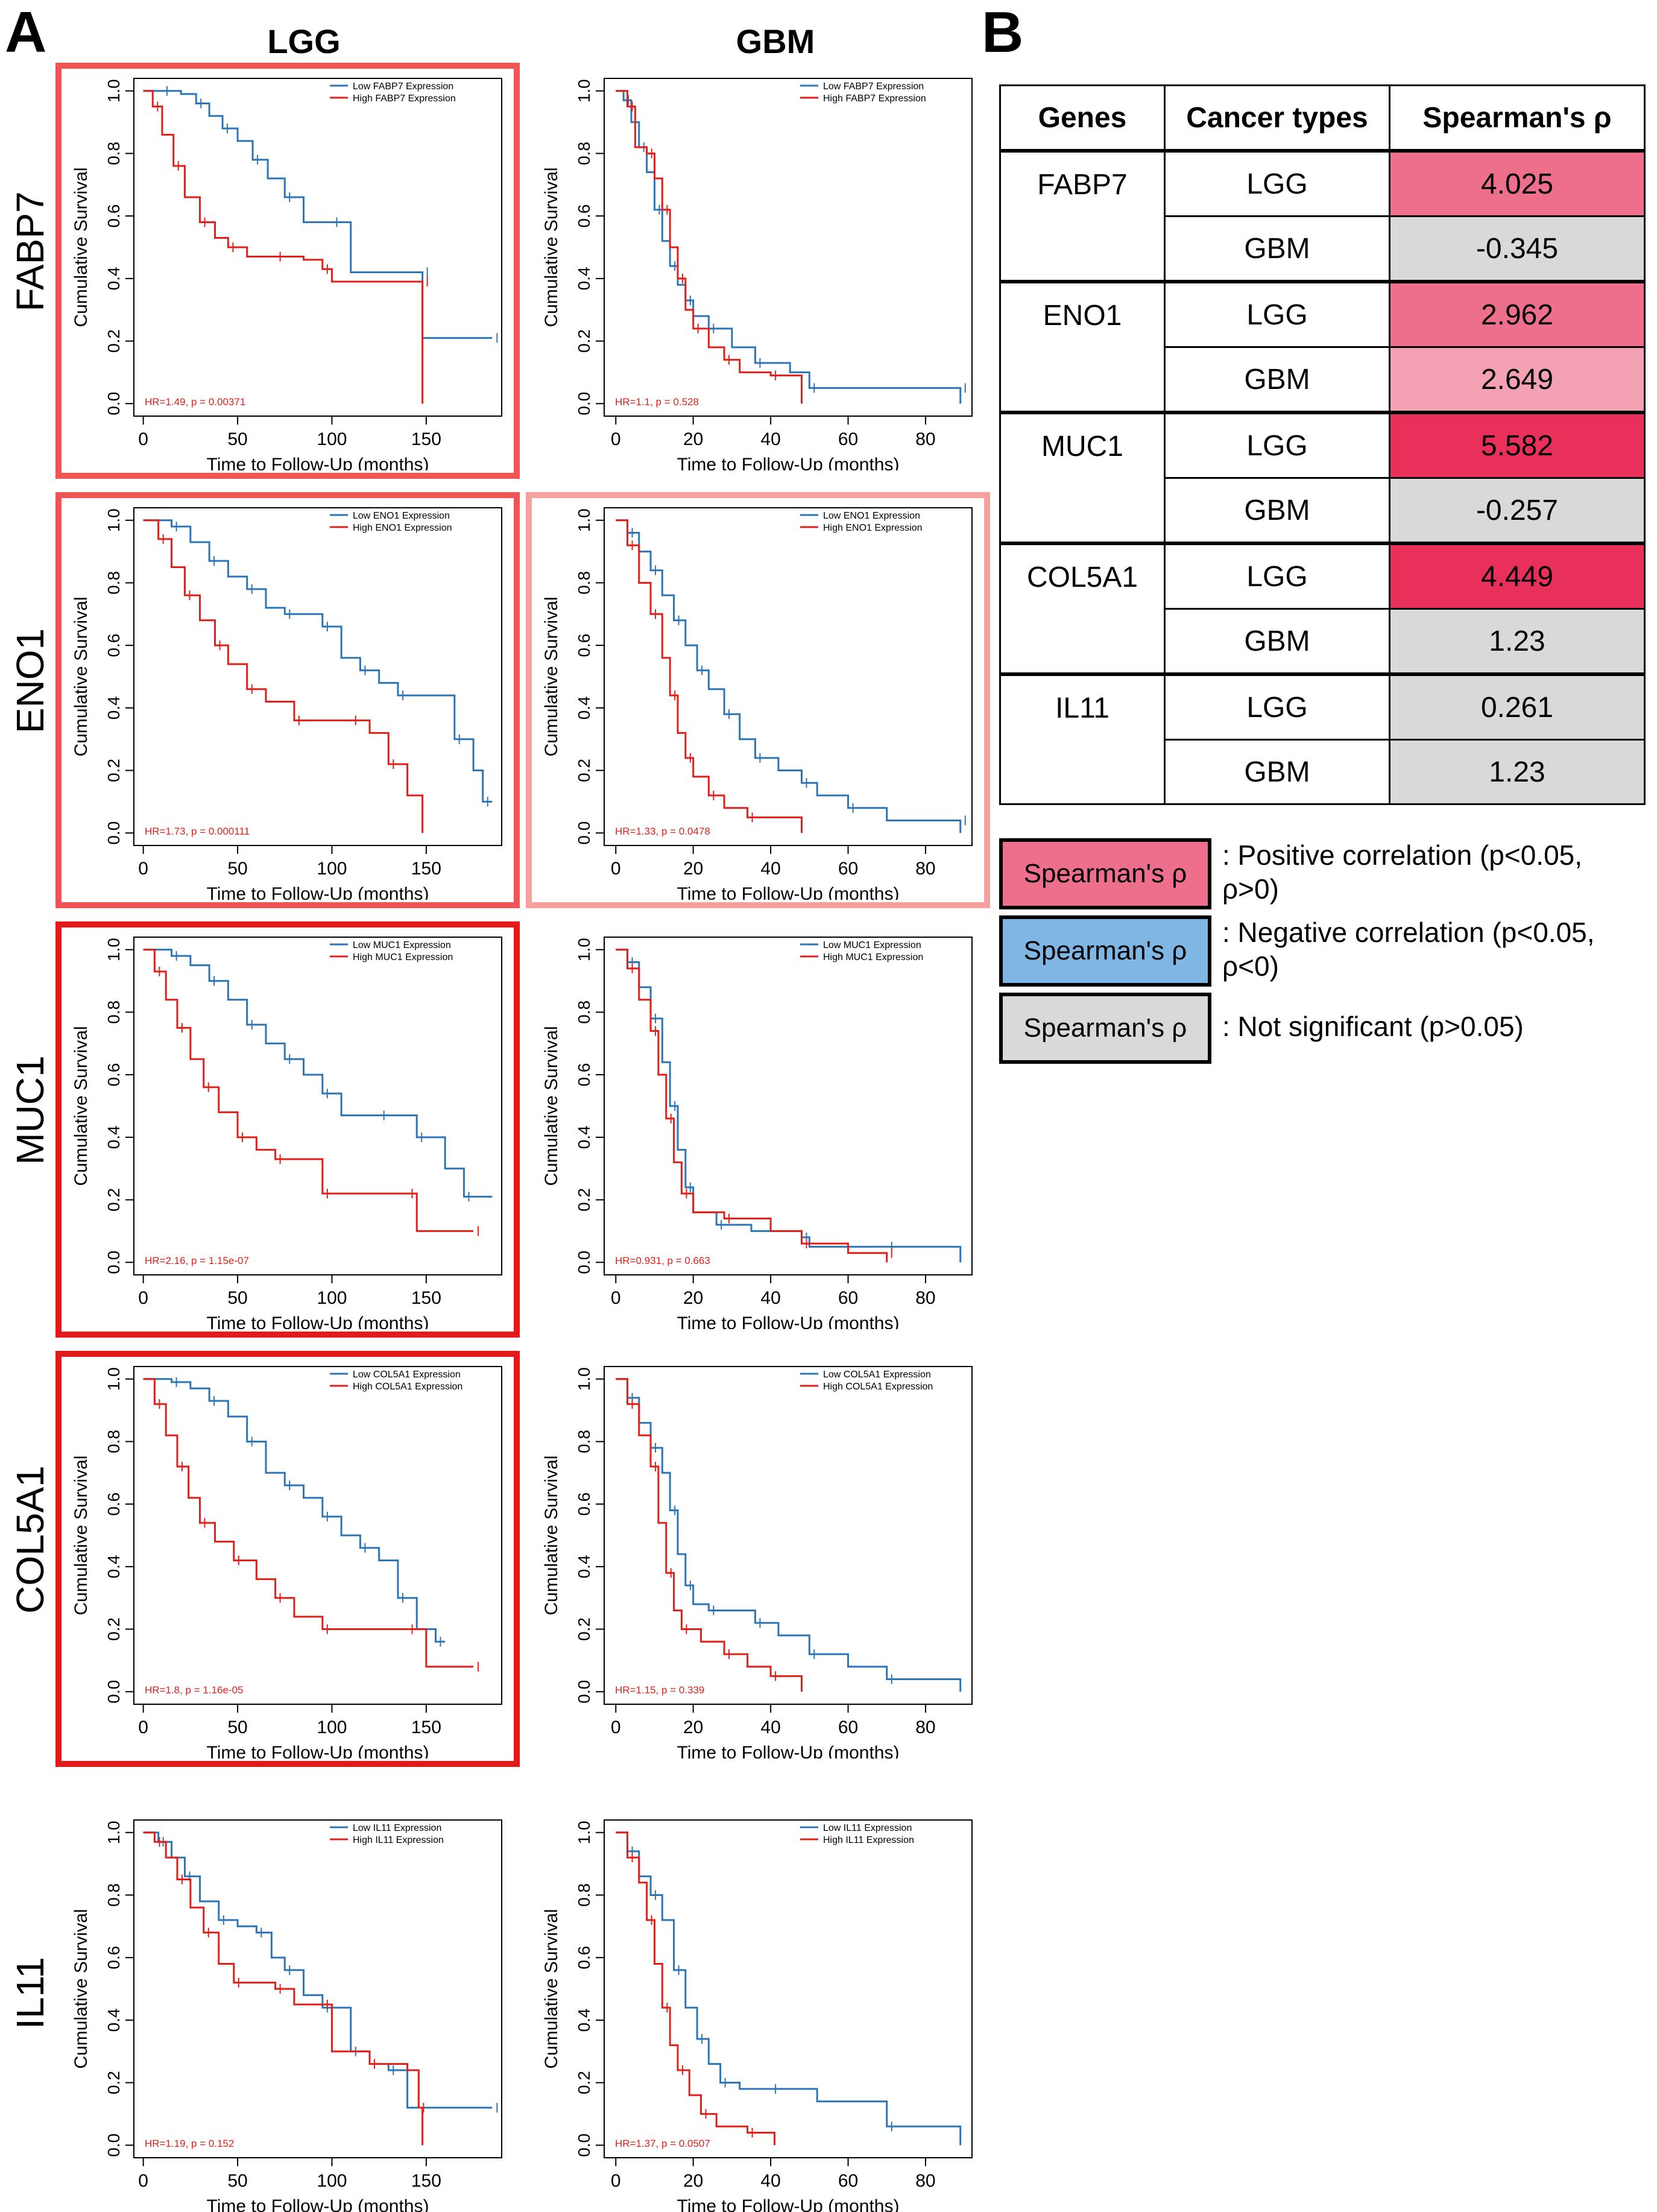 The width and height of the screenshot is (1657, 2212). What do you see at coordinates (194, 1690) in the screenshot?
I see `hr-annotation: HR=1.8, p = 1.16e-05` at bounding box center [194, 1690].